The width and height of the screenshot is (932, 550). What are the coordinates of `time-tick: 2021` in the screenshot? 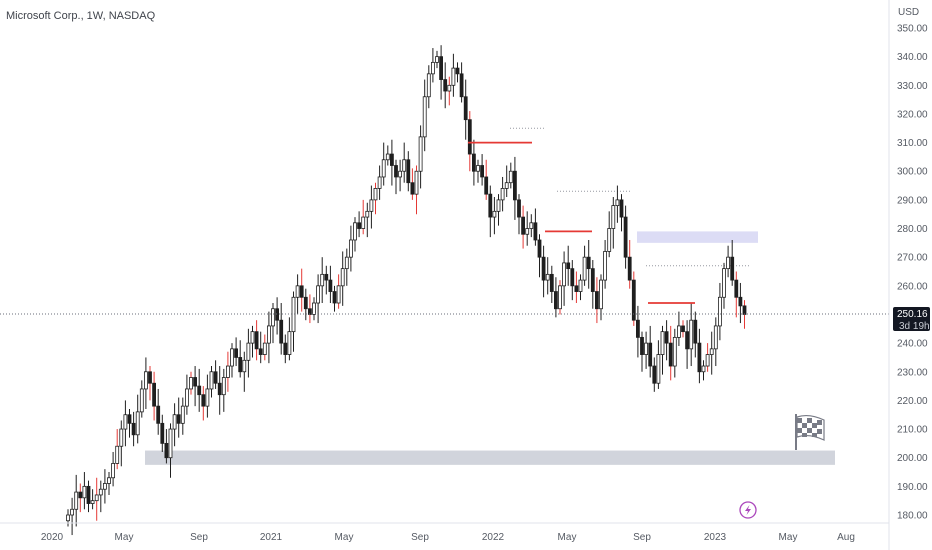 It's located at (271, 537).